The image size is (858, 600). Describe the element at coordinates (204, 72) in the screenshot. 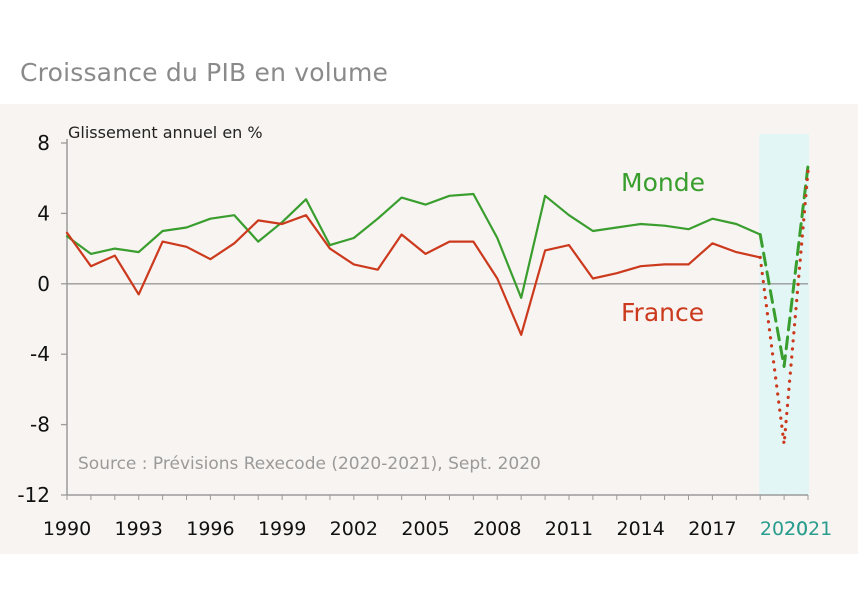

I see `page-title: Croissance du PIB en volume` at that location.